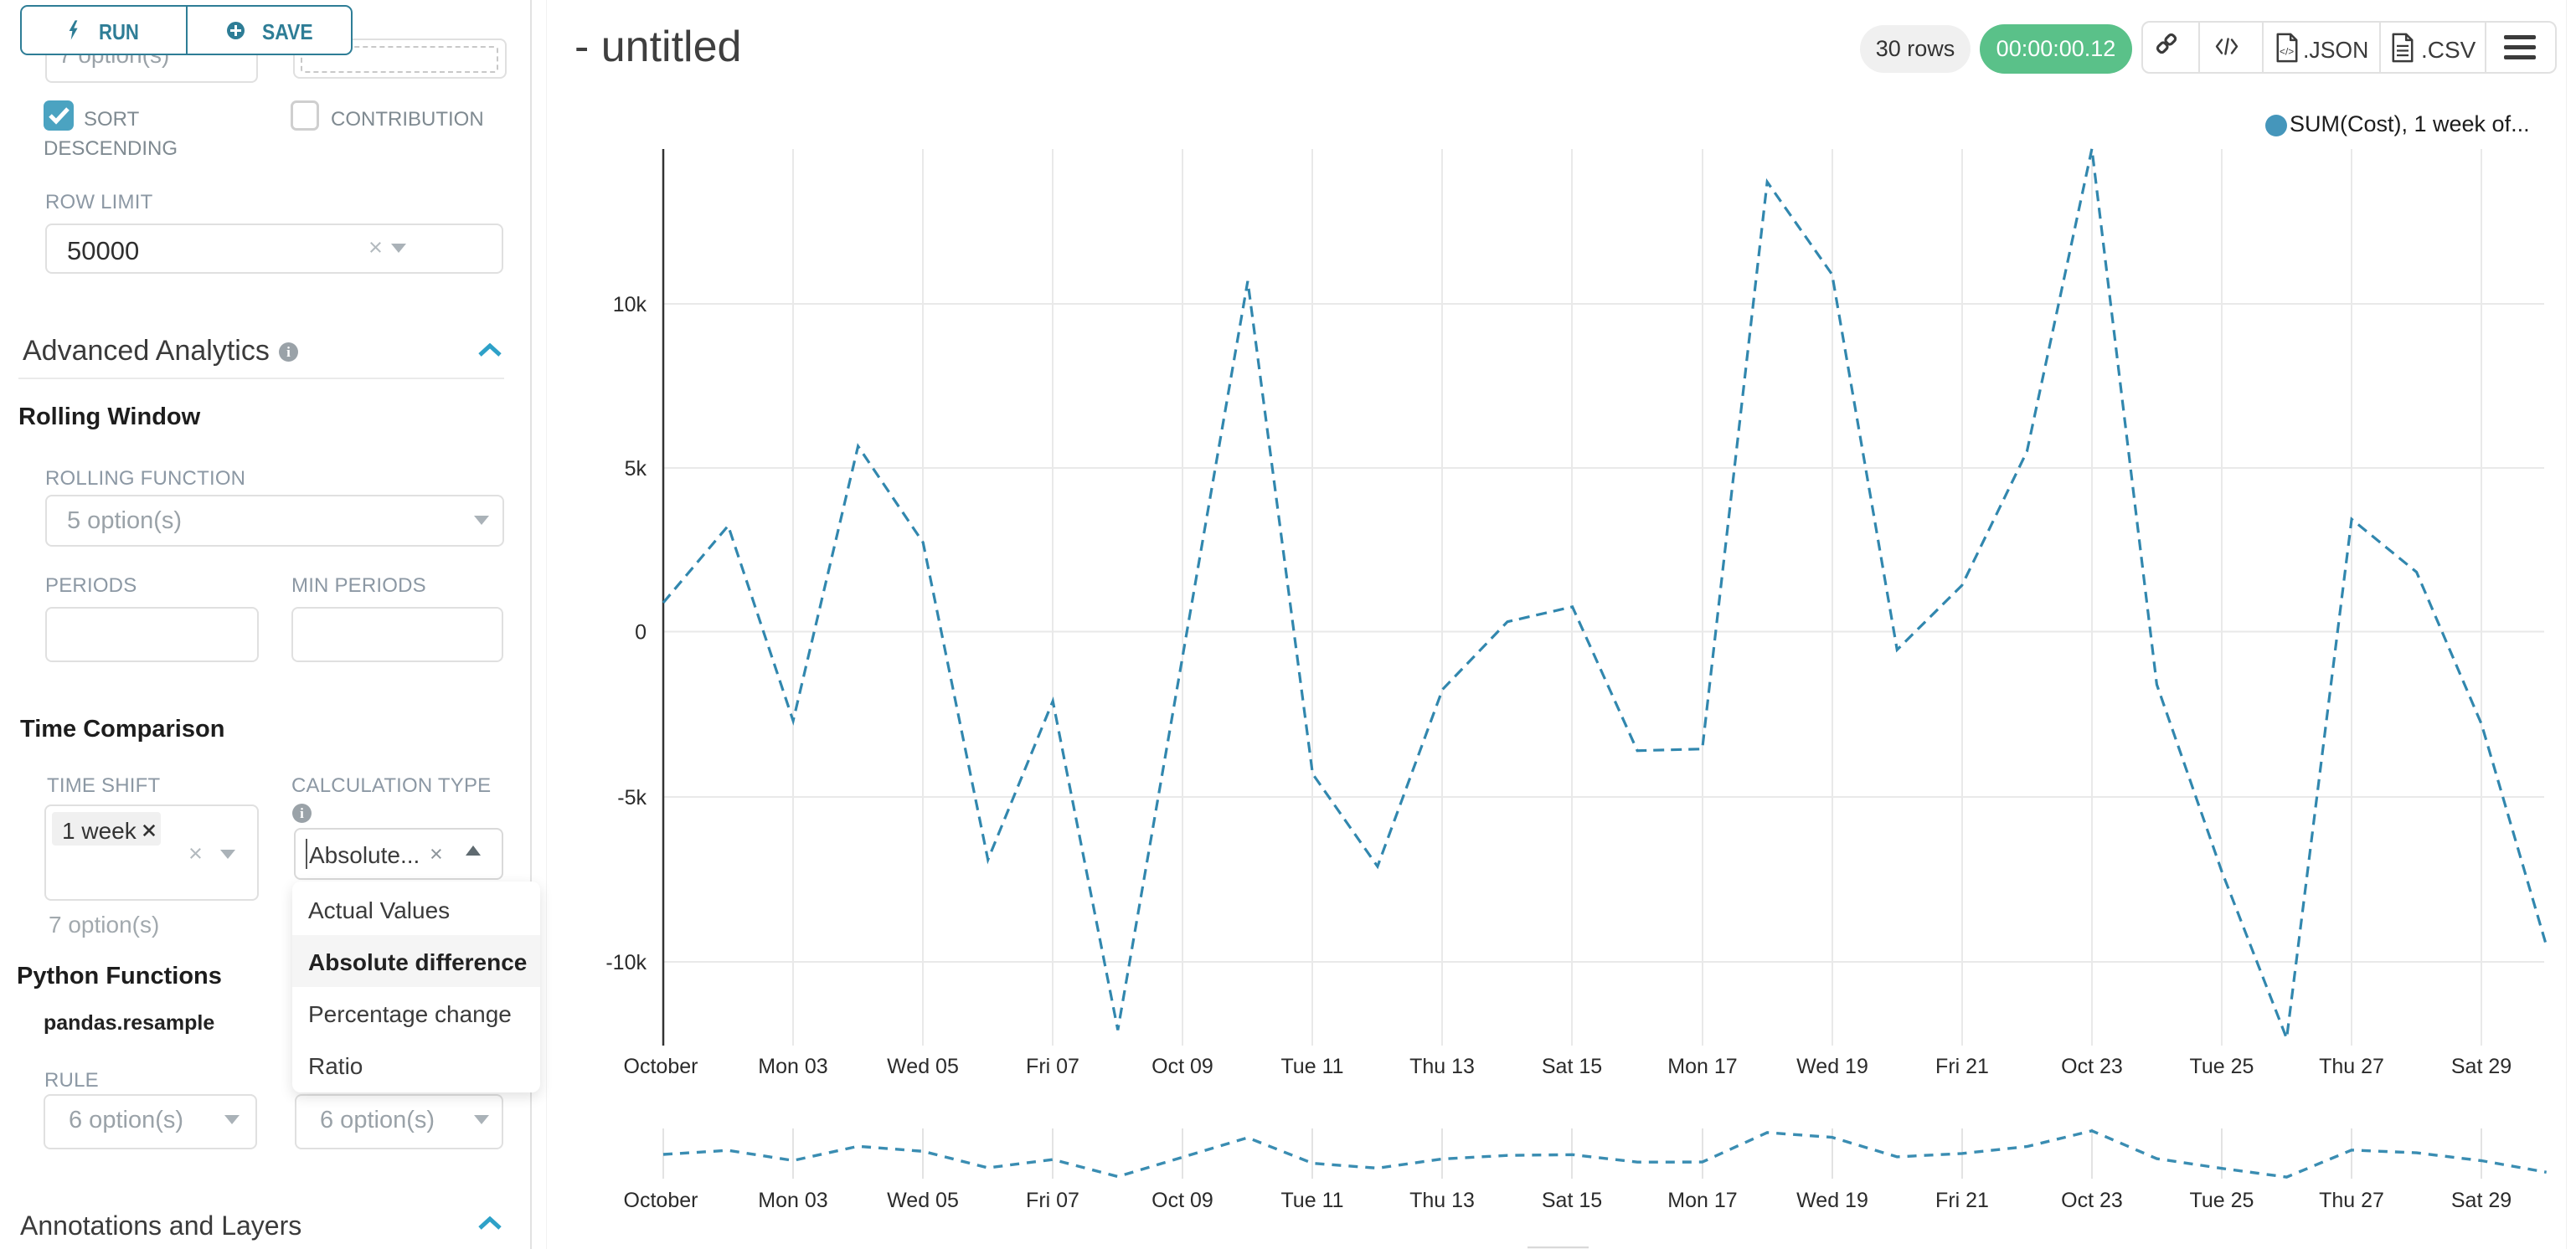 The image size is (2576, 1249). What do you see at coordinates (630, 304) in the screenshot?
I see `svg-text: 10k` at bounding box center [630, 304].